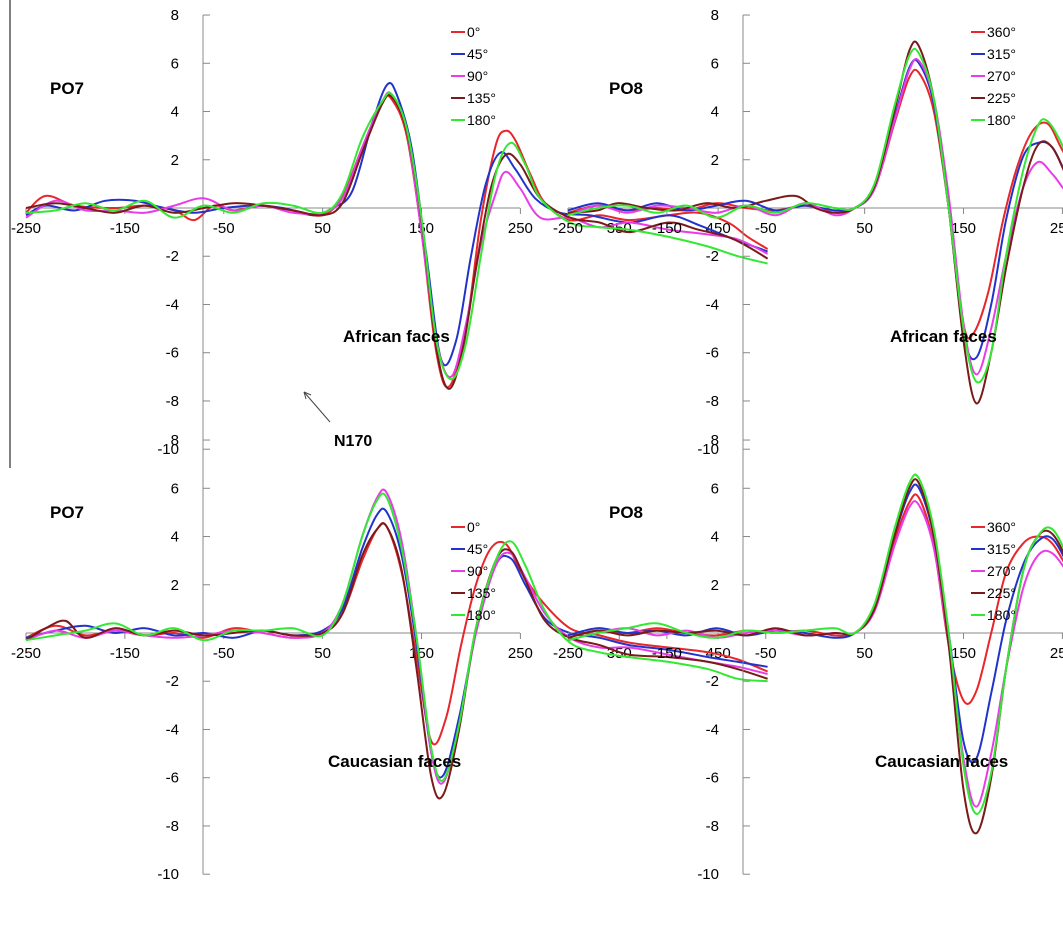 The width and height of the screenshot is (1063, 937). What do you see at coordinates (307, 395) in the screenshot?
I see `annotation-arrow-head` at bounding box center [307, 395].